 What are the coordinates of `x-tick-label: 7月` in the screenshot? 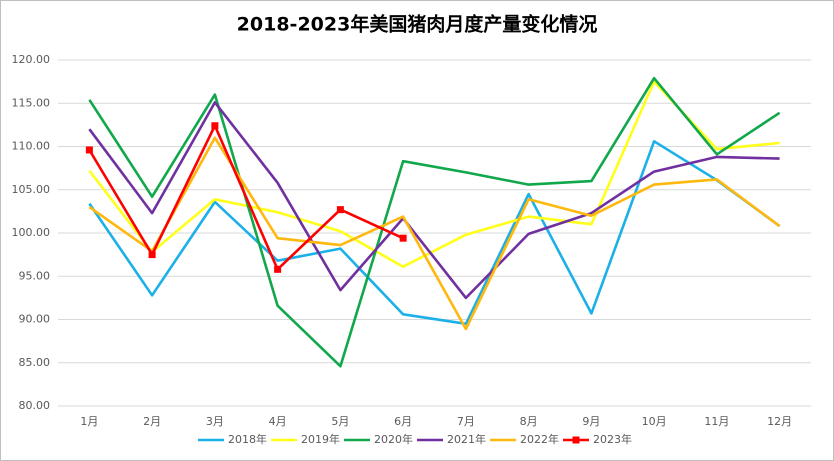 It's located at (466, 421).